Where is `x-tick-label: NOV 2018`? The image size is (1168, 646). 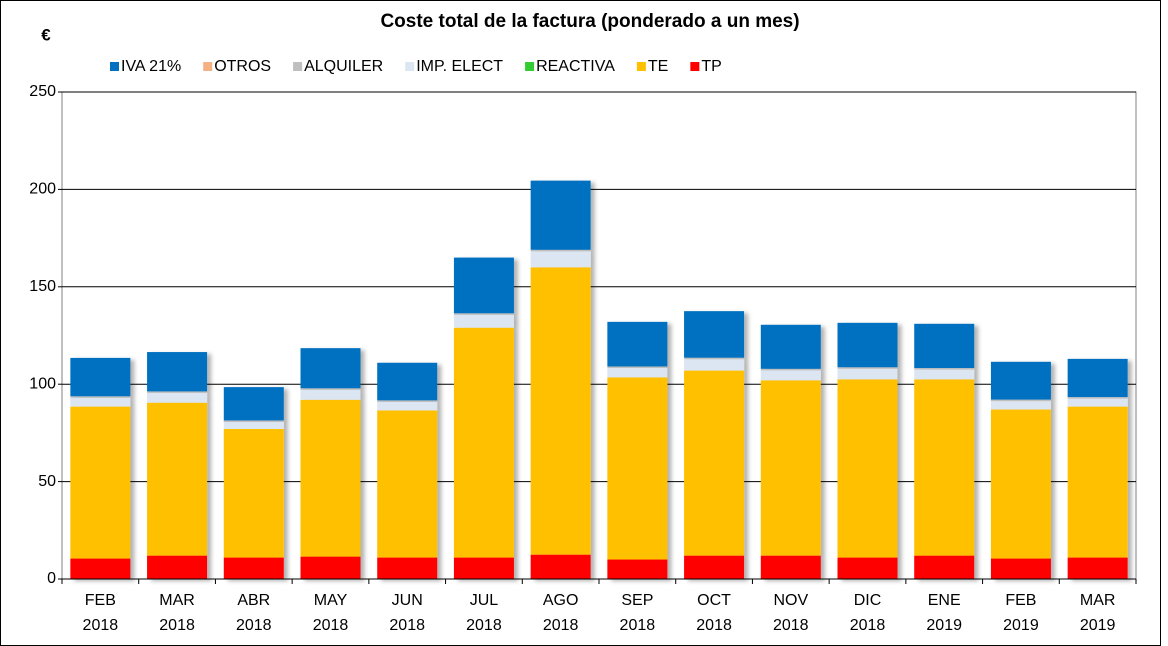 x-tick-label: NOV 2018 is located at coordinates (791, 613).